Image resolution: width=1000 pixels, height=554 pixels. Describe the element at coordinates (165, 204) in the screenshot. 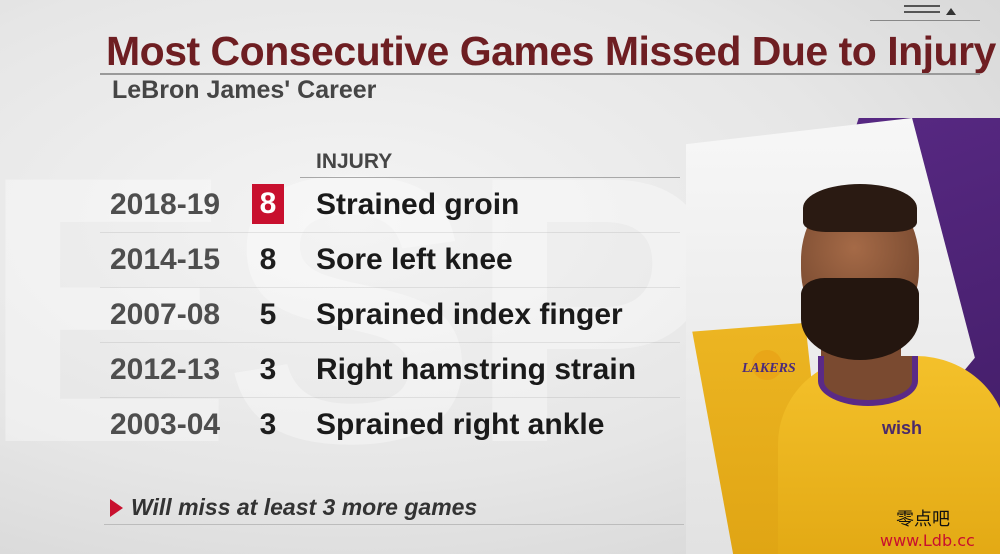

I see `season-cell: 2018-19` at that location.